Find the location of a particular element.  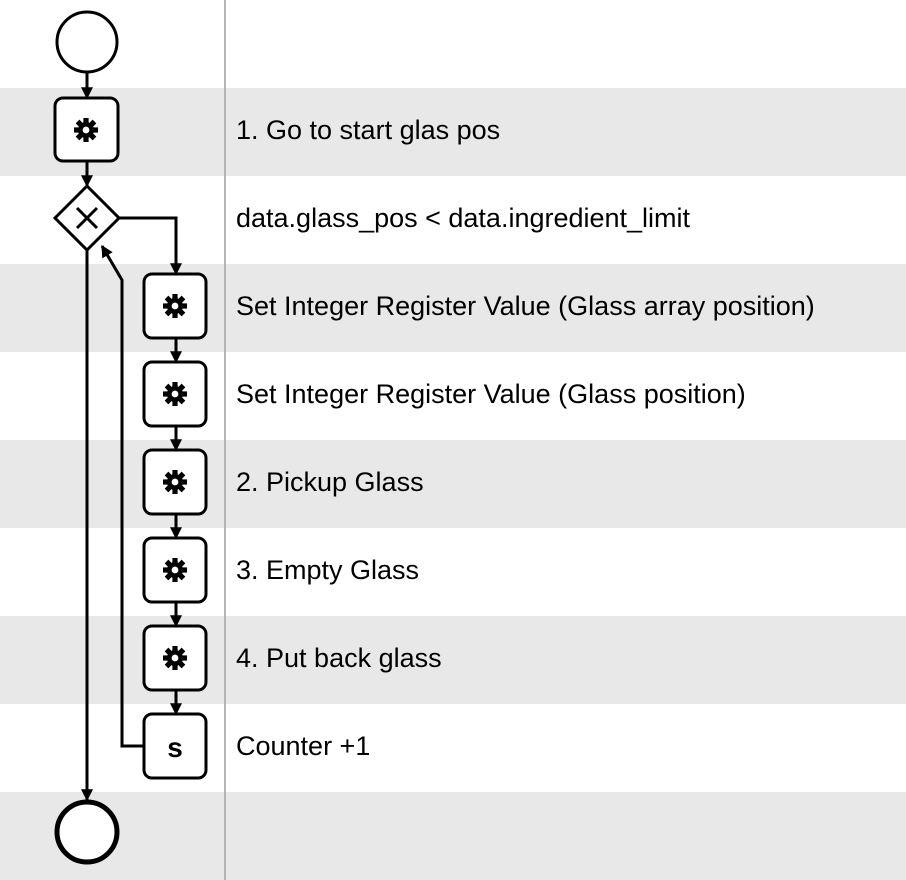

x-icon is located at coordinates (87, 218).